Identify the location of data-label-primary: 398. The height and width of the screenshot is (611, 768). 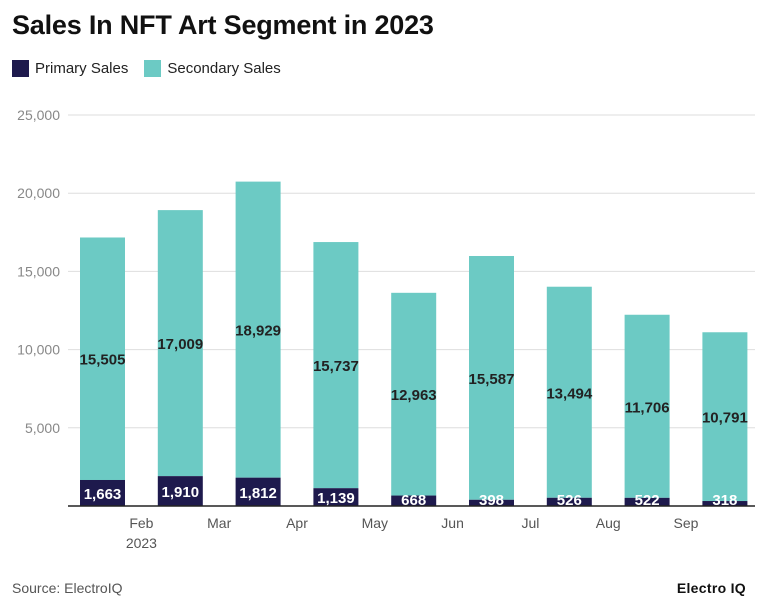
(491, 500).